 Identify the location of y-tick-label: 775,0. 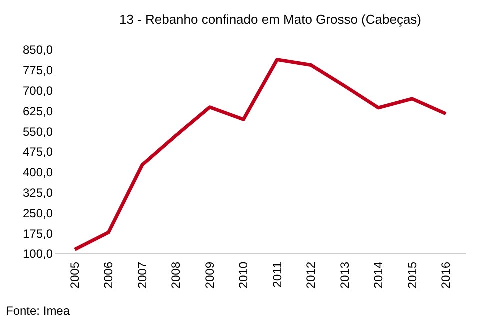
(38, 71).